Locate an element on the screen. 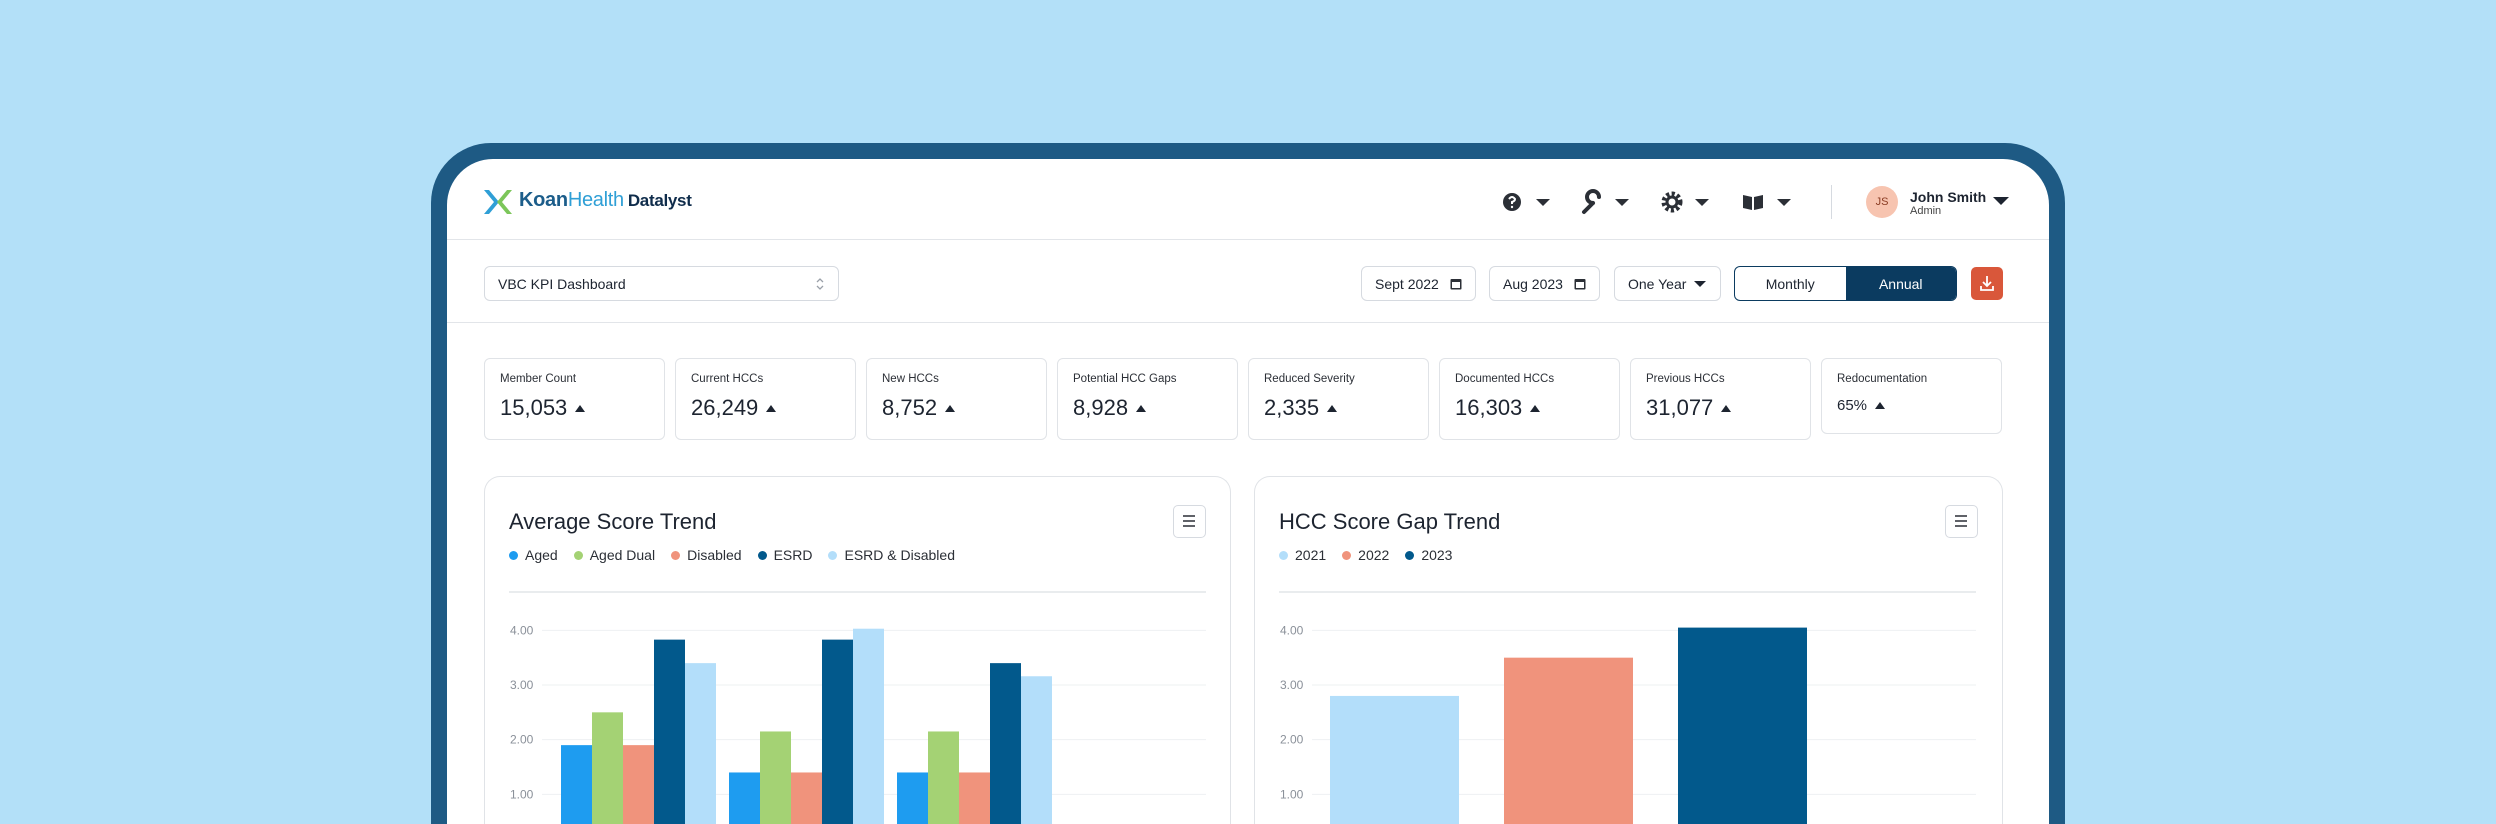 The width and height of the screenshot is (2496, 824). download-icon is located at coordinates (1987, 283).